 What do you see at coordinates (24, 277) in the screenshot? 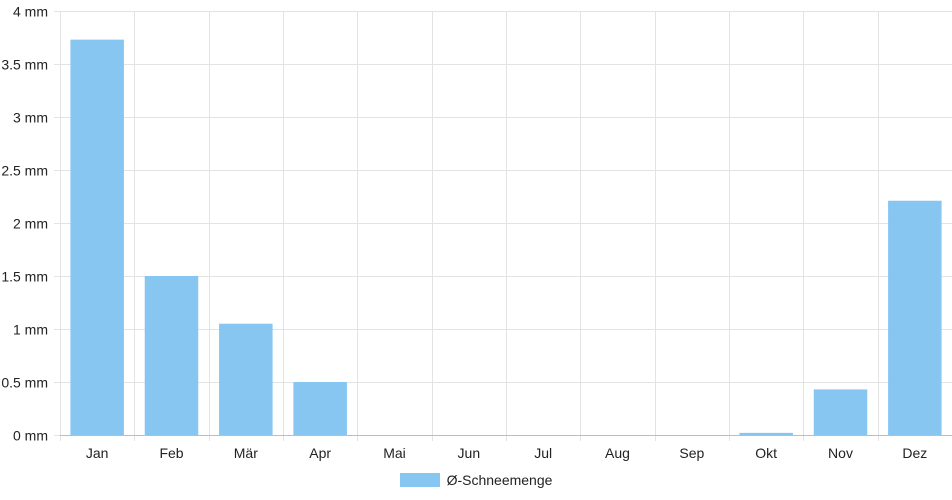
I see `y-tick-label: 1.5 mm` at bounding box center [24, 277].